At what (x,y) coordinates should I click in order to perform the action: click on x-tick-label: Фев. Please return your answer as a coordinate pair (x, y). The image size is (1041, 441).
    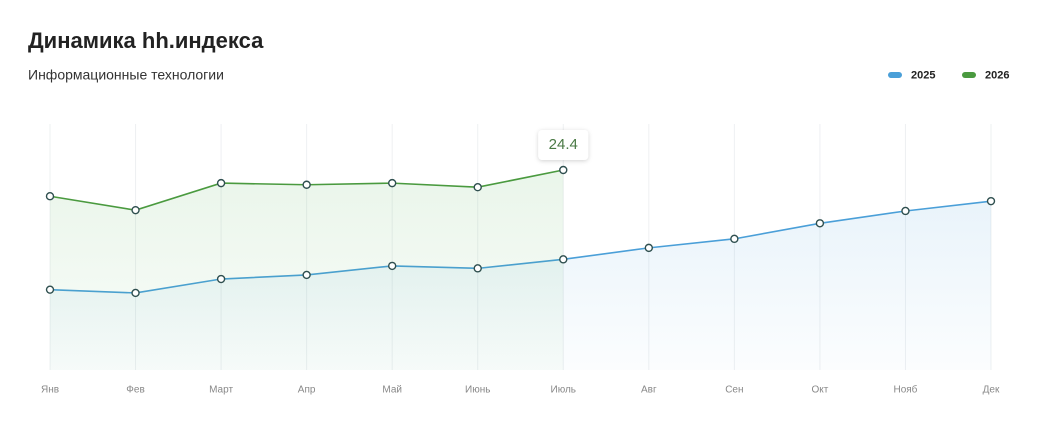
    Looking at the image, I should click on (135, 390).